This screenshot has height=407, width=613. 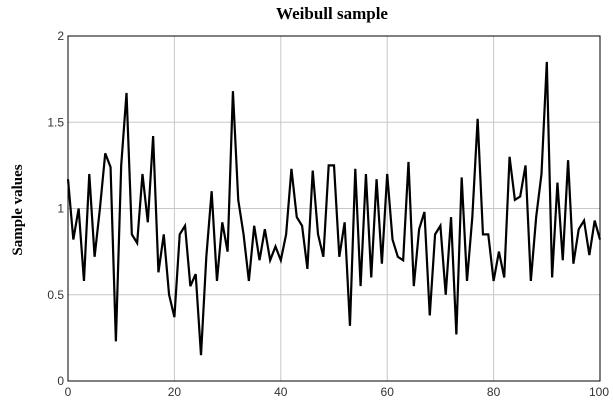 What do you see at coordinates (60, 381) in the screenshot?
I see `y-tick-label: 0` at bounding box center [60, 381].